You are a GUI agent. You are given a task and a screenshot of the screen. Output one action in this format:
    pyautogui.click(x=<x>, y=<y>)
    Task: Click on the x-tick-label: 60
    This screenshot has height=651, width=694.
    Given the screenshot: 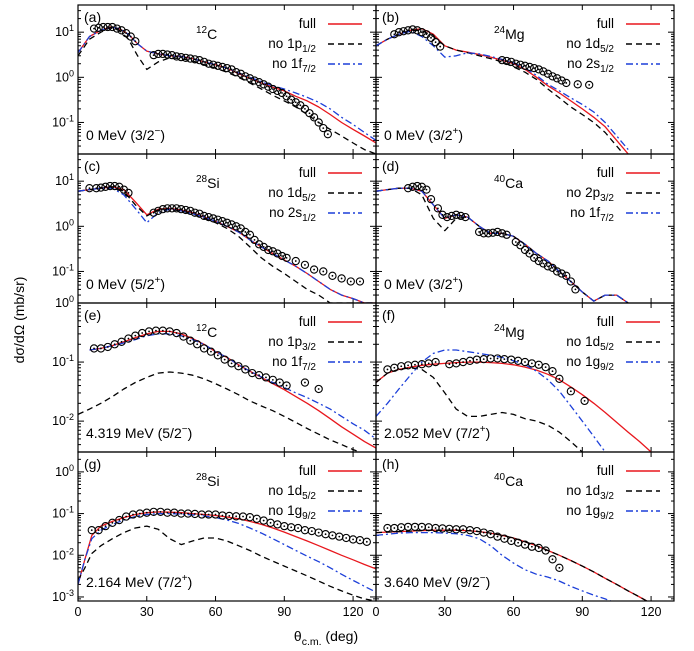 What is the action you would take?
    pyautogui.click(x=514, y=612)
    